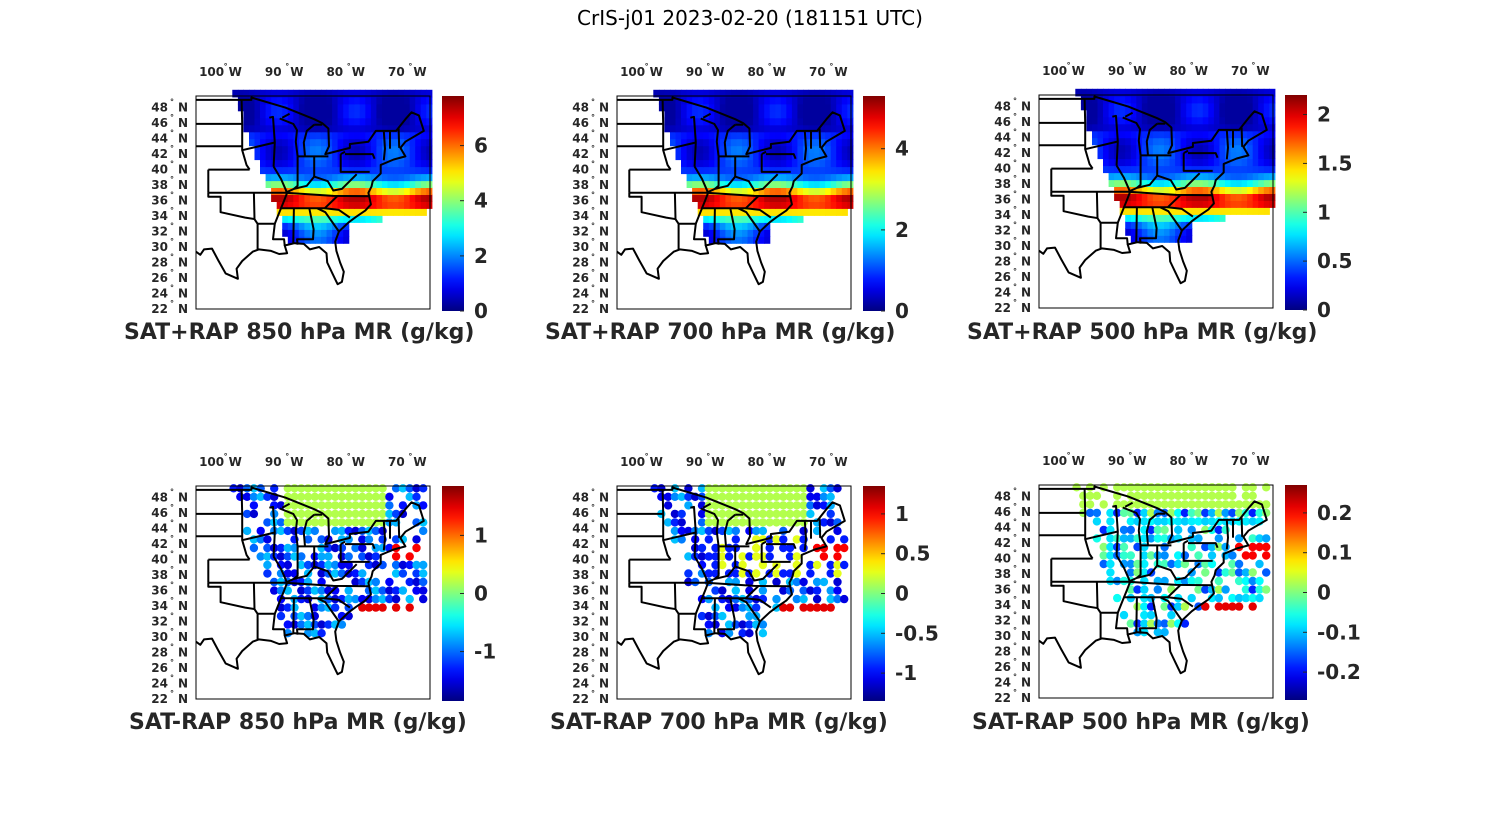 The width and height of the screenshot is (1500, 825). Describe the element at coordinates (481, 146) in the screenshot. I see `colorbar-tick-label: 6` at that location.